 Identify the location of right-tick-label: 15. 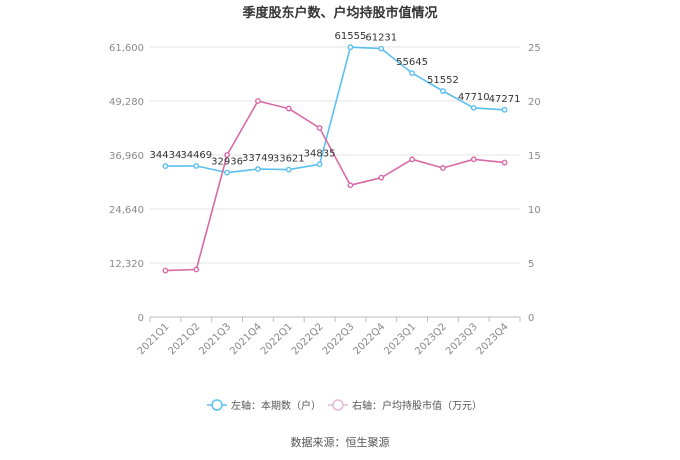
(534, 156).